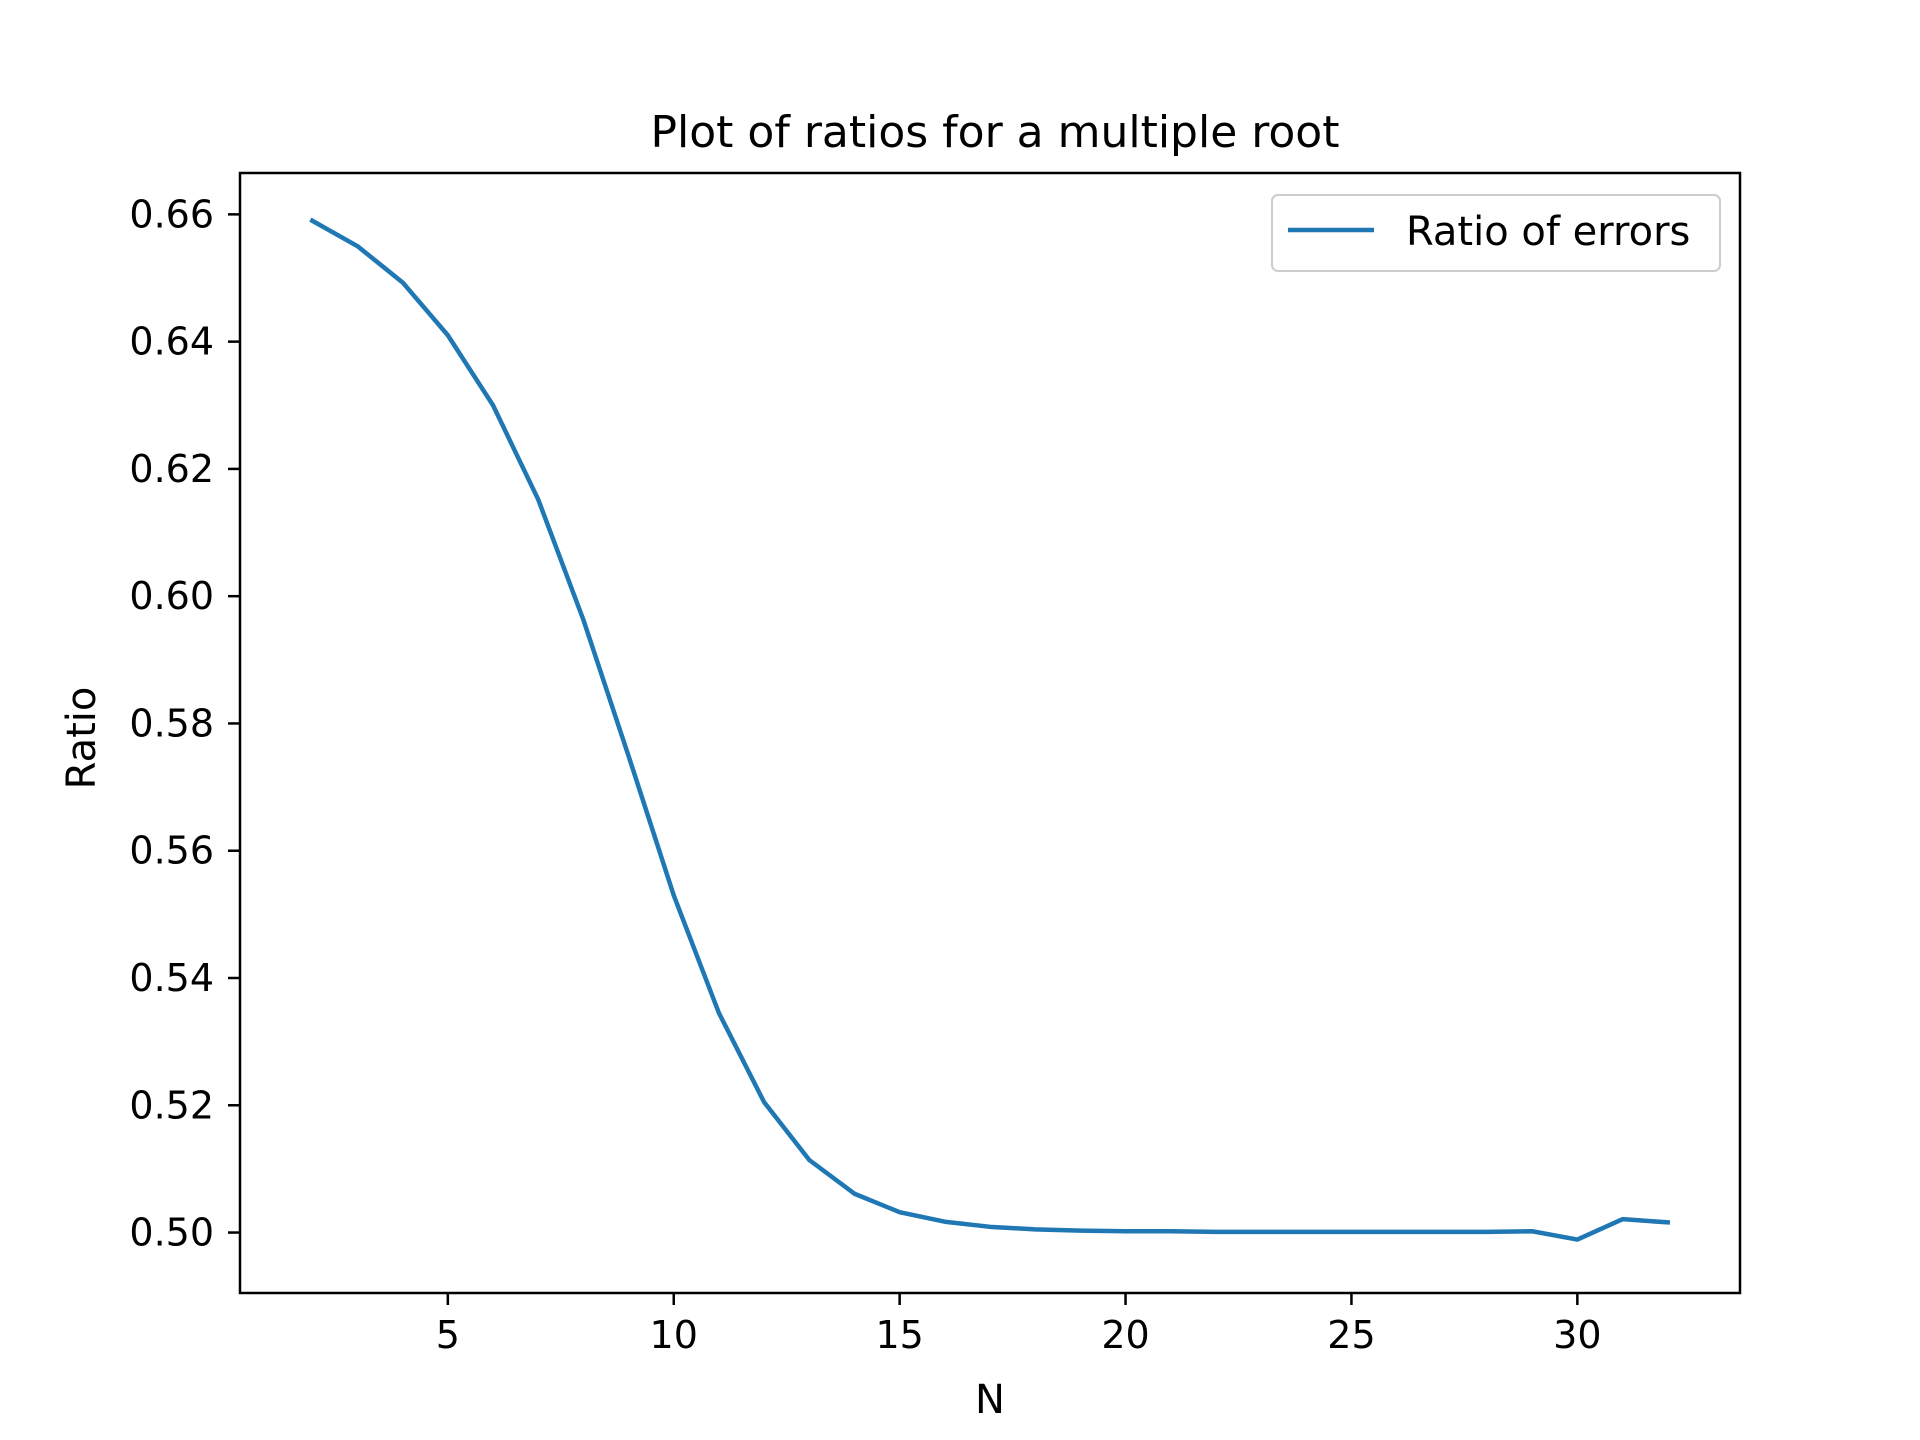  Describe the element at coordinates (995, 132) in the screenshot. I see `chart-title: Plot of ratios for a multiple root` at that location.